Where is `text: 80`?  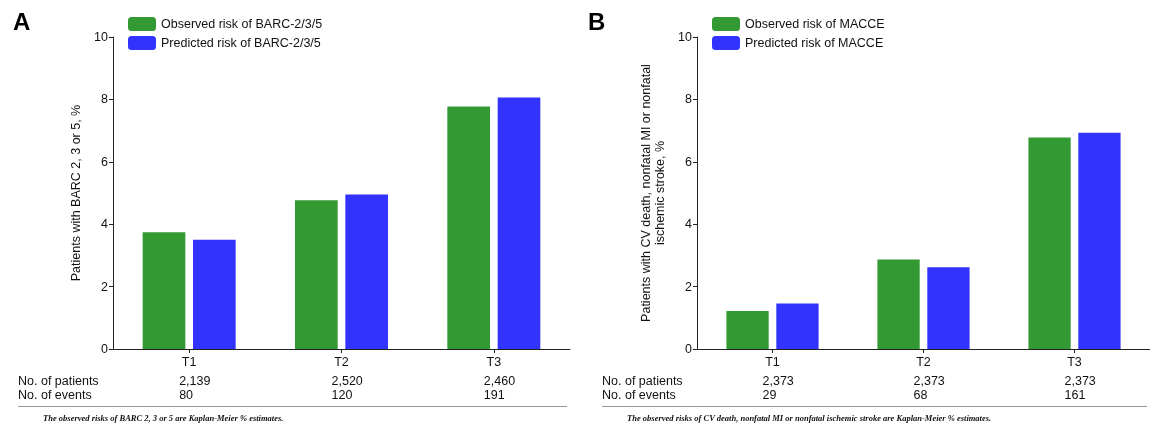
text: 80 is located at coordinates (186, 395).